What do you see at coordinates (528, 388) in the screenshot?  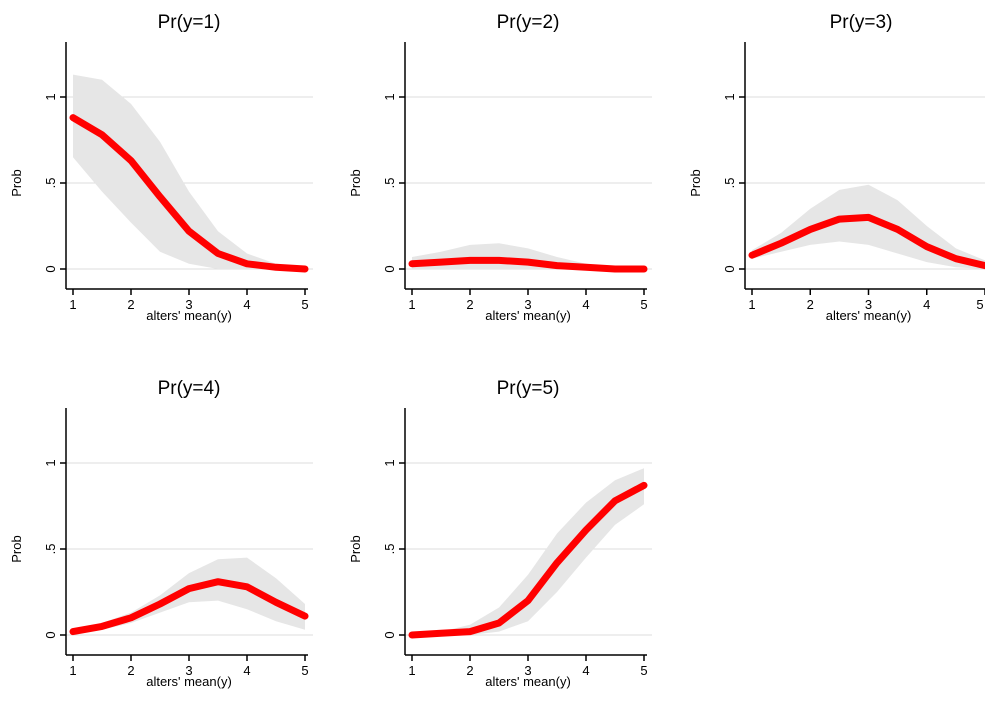 I see `panel-title: Pr(y=5)` at bounding box center [528, 388].